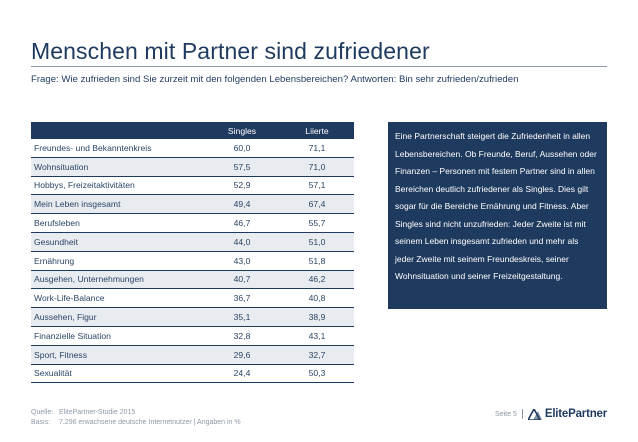 The width and height of the screenshot is (638, 442). I want to click on row-label: Gesundheit, so click(117, 242).